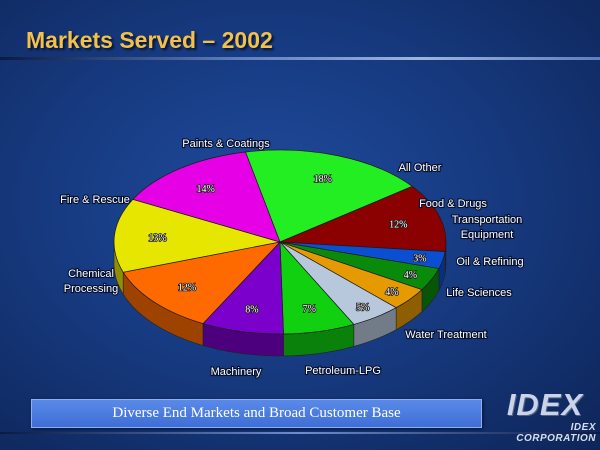 Image resolution: width=600 pixels, height=450 pixels. What do you see at coordinates (545, 404) in the screenshot?
I see `idex-logo-mark: IDEX` at bounding box center [545, 404].